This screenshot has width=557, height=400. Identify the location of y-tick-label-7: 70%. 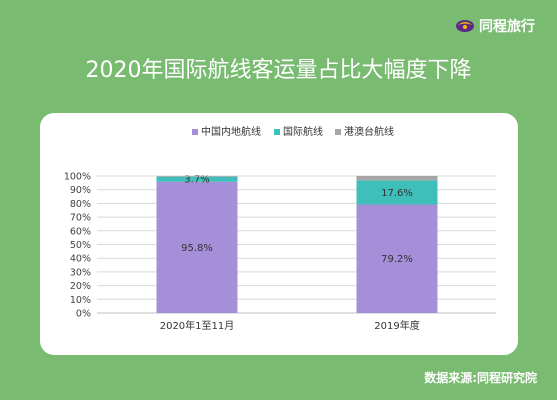
(80, 218).